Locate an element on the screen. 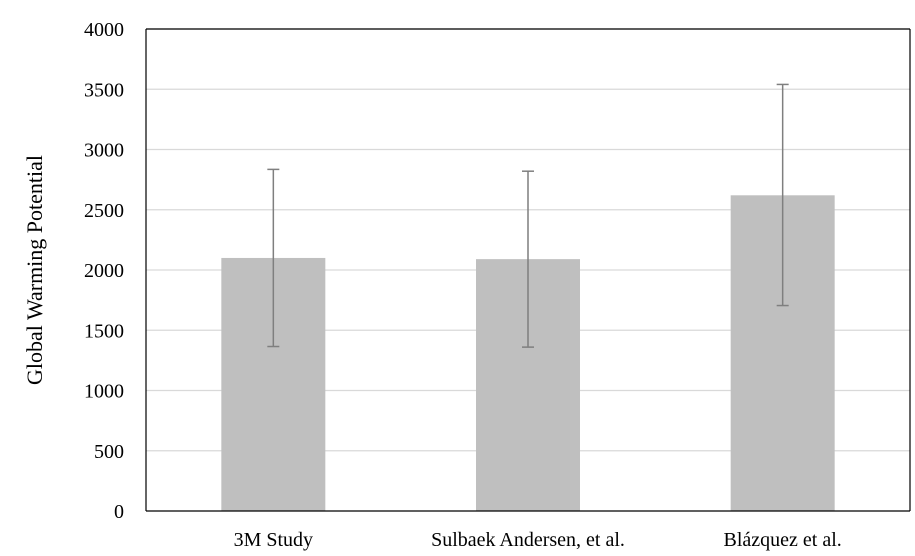  y-tick-label: 0 is located at coordinates (119, 512).